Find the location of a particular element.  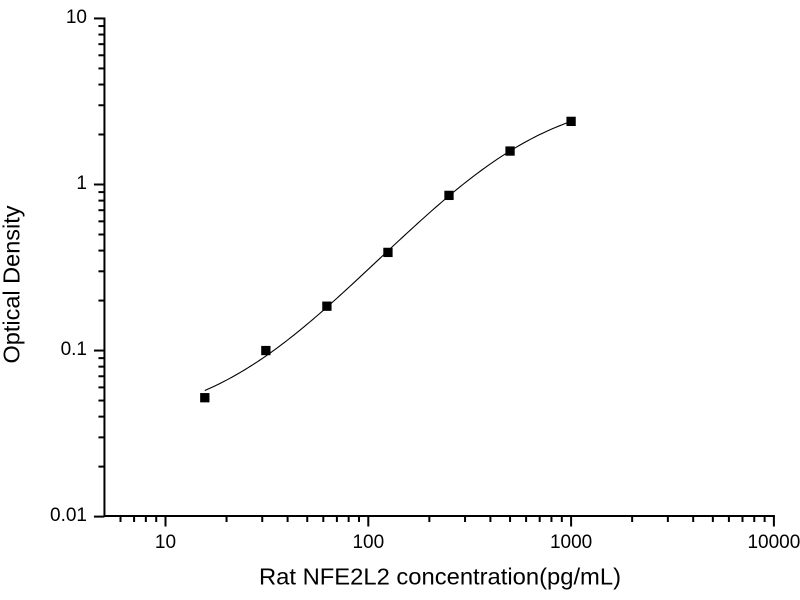

svg-text: 10000 is located at coordinates (773, 542).